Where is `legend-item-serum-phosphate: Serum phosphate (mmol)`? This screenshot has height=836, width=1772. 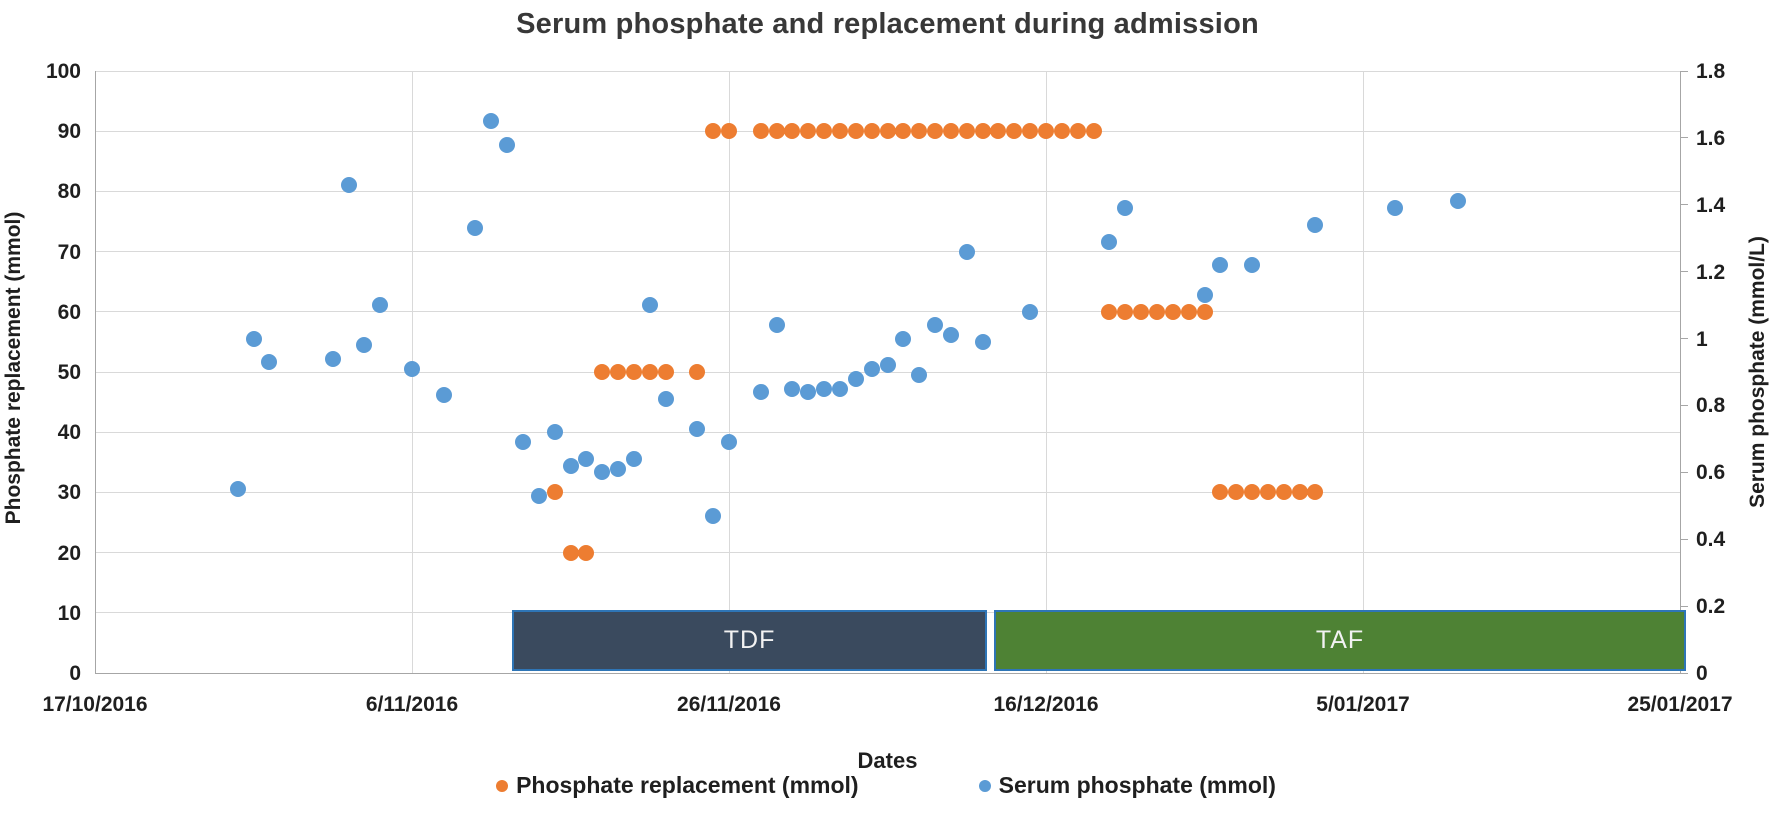 legend-item-serum-phosphate: Serum phosphate (mmol) is located at coordinates (1127, 785).